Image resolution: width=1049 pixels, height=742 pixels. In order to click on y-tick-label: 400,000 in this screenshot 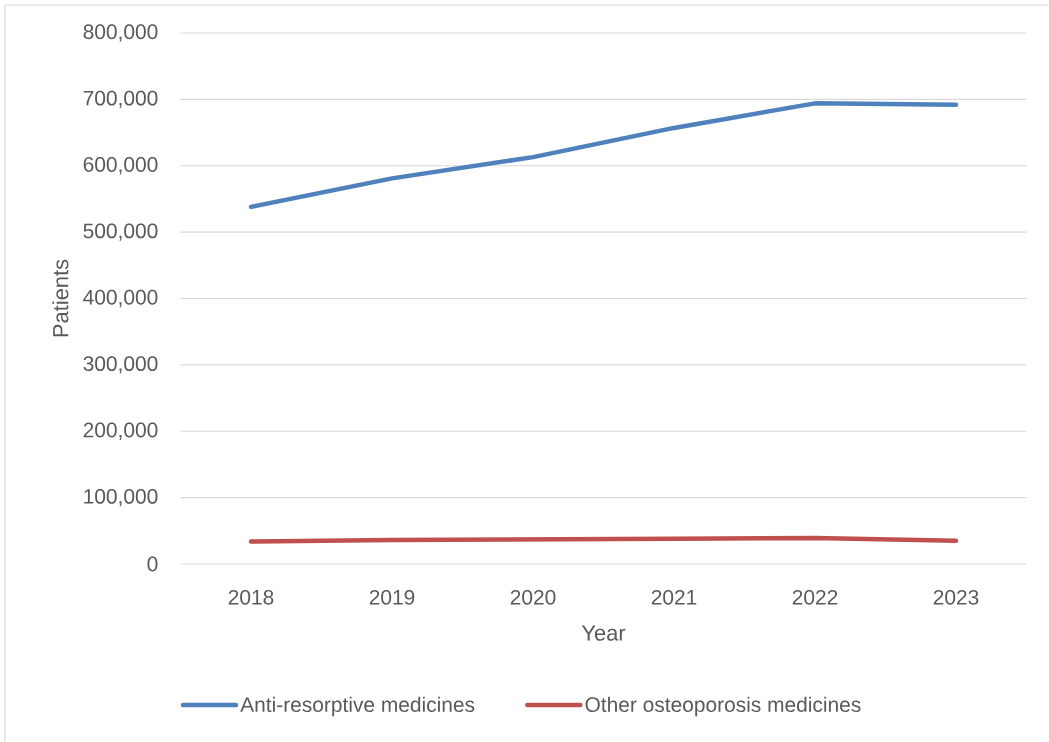, I will do `click(120, 298)`.